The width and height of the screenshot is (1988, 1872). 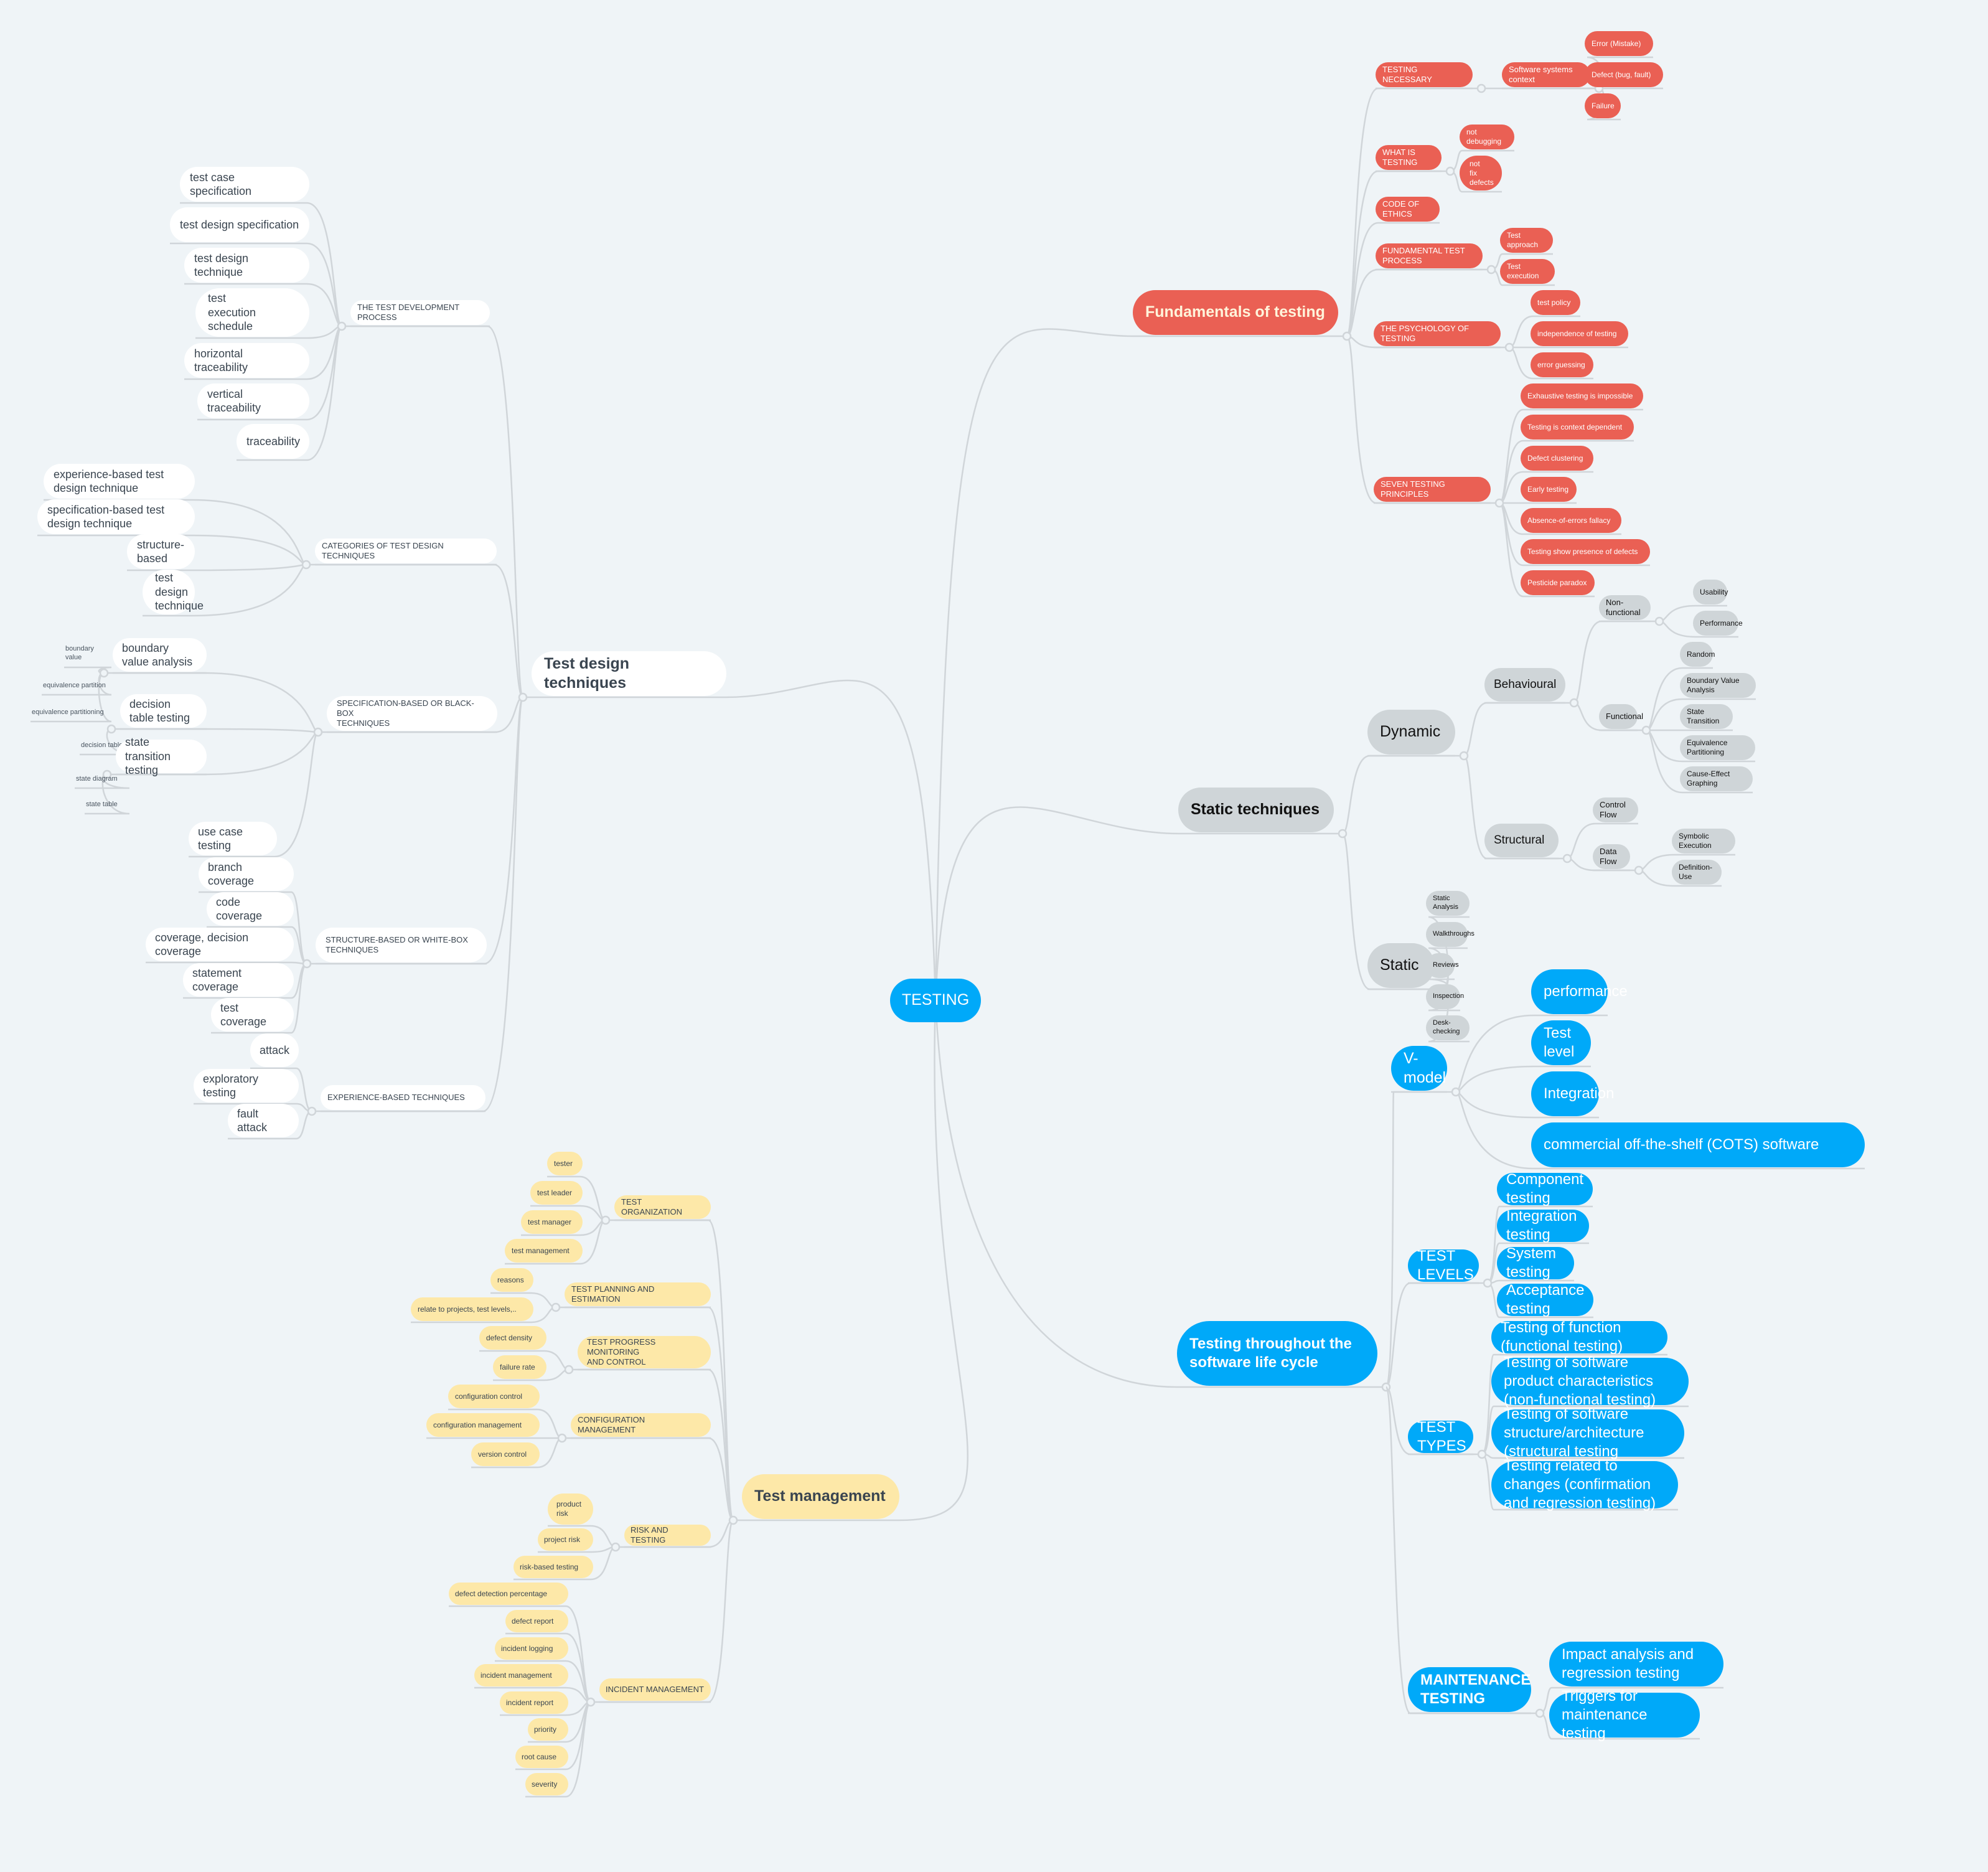 What do you see at coordinates (1432, 490) in the screenshot?
I see `topic-node-seven-testing-principles: SEVEN TESTING PRINCIPLES` at bounding box center [1432, 490].